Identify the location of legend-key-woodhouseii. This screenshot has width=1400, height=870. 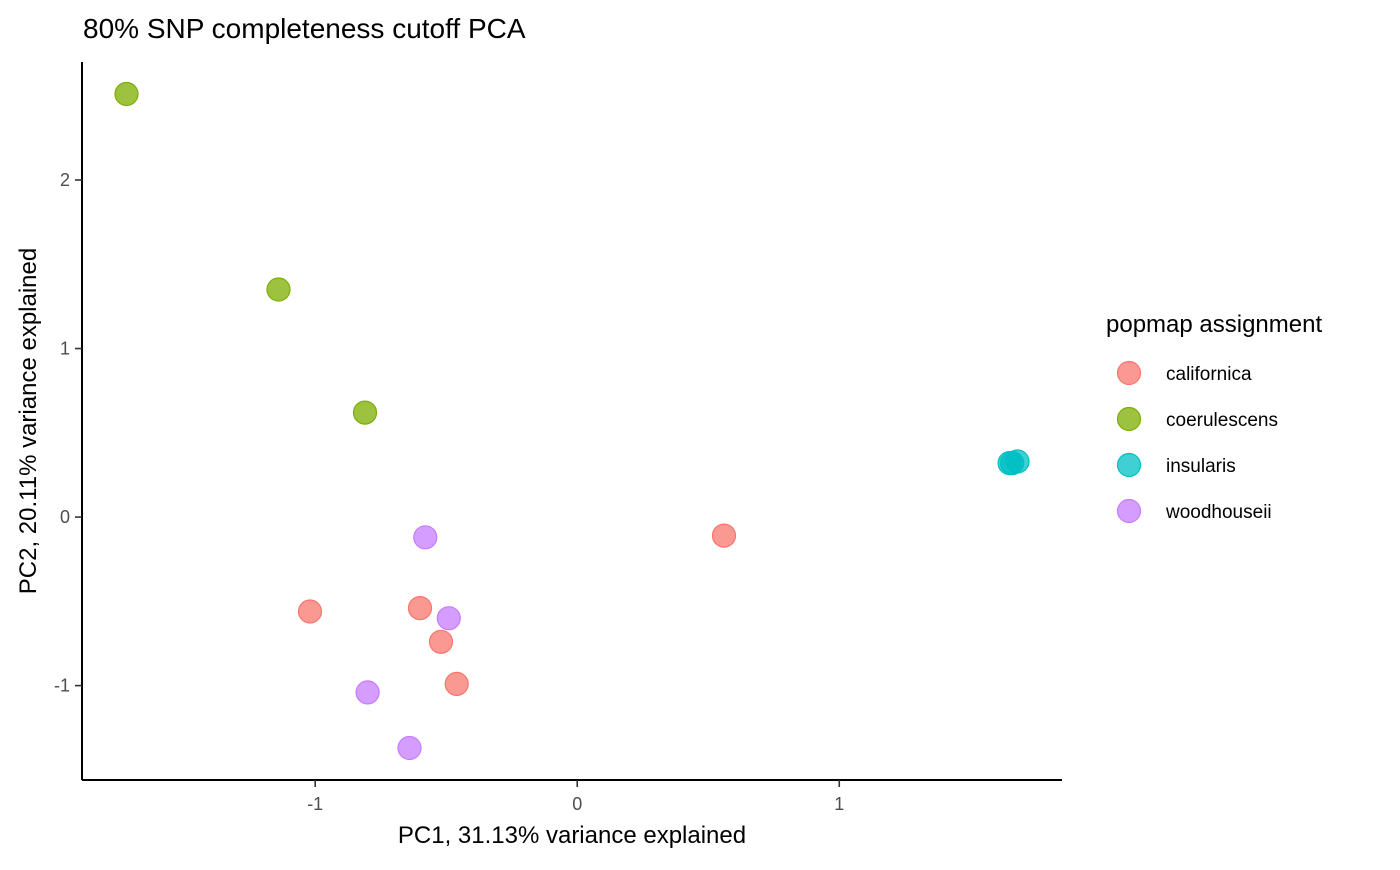
(1129, 511).